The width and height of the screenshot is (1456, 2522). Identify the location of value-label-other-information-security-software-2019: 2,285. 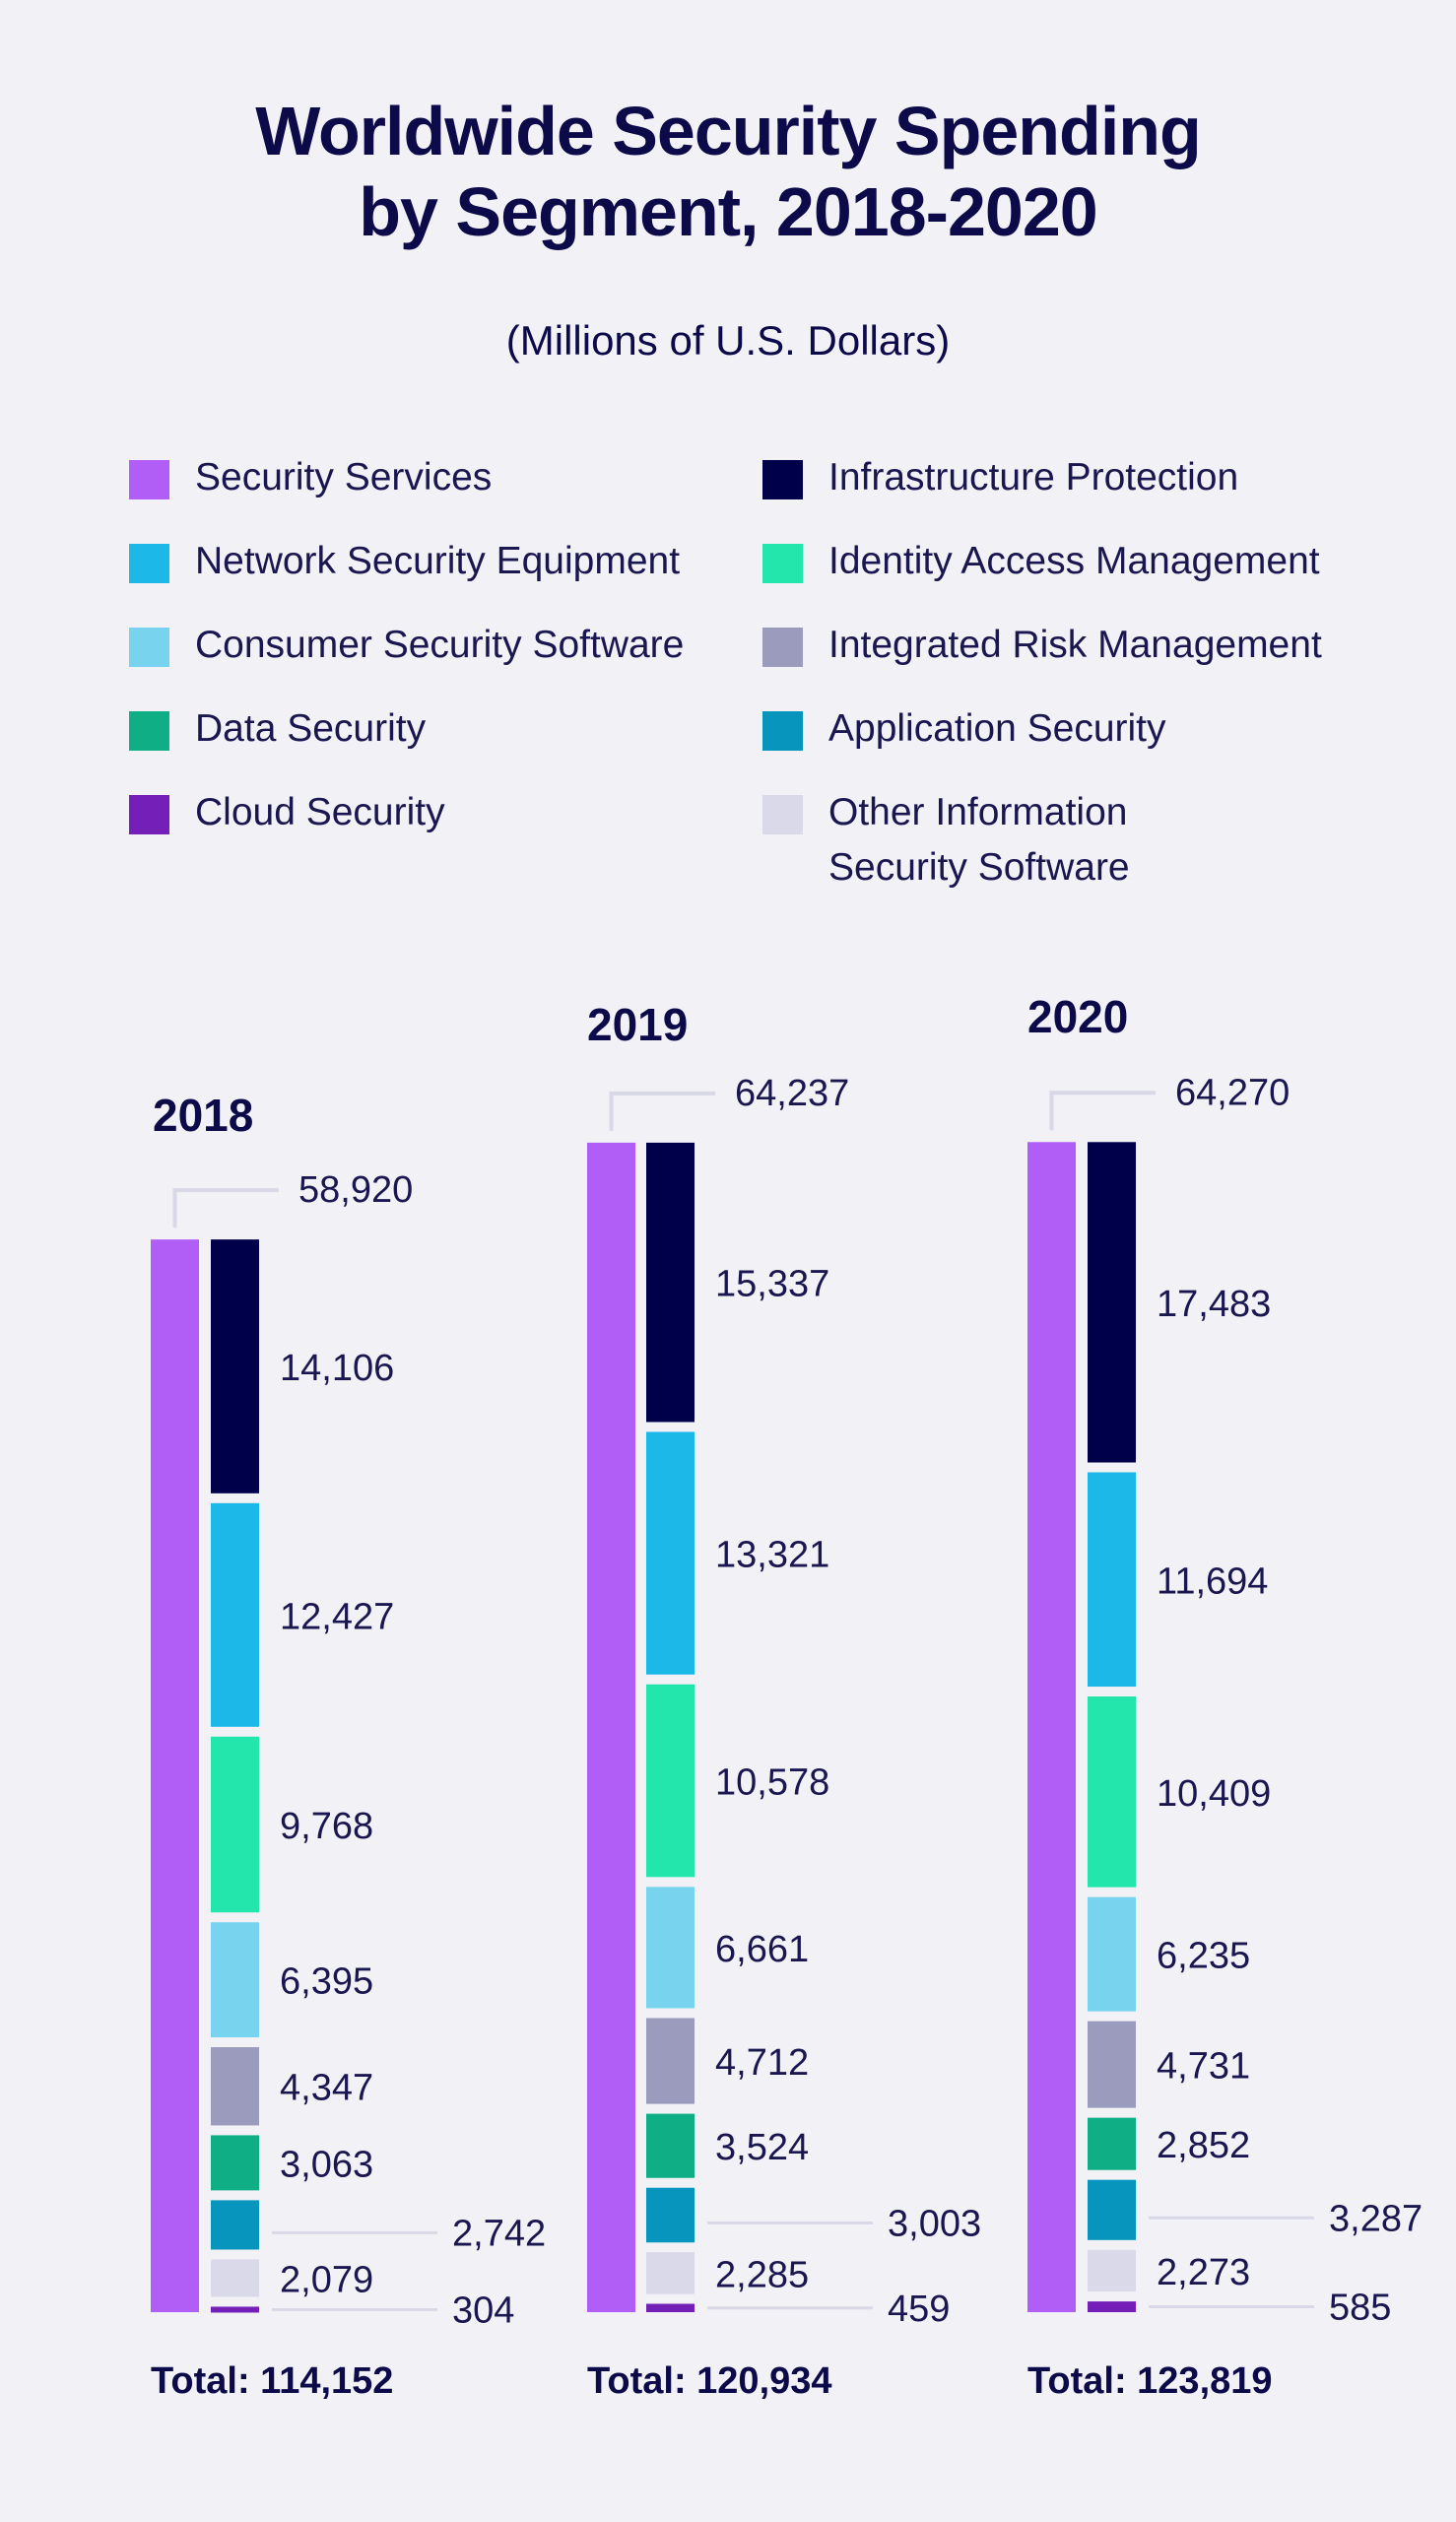
(762, 2274).